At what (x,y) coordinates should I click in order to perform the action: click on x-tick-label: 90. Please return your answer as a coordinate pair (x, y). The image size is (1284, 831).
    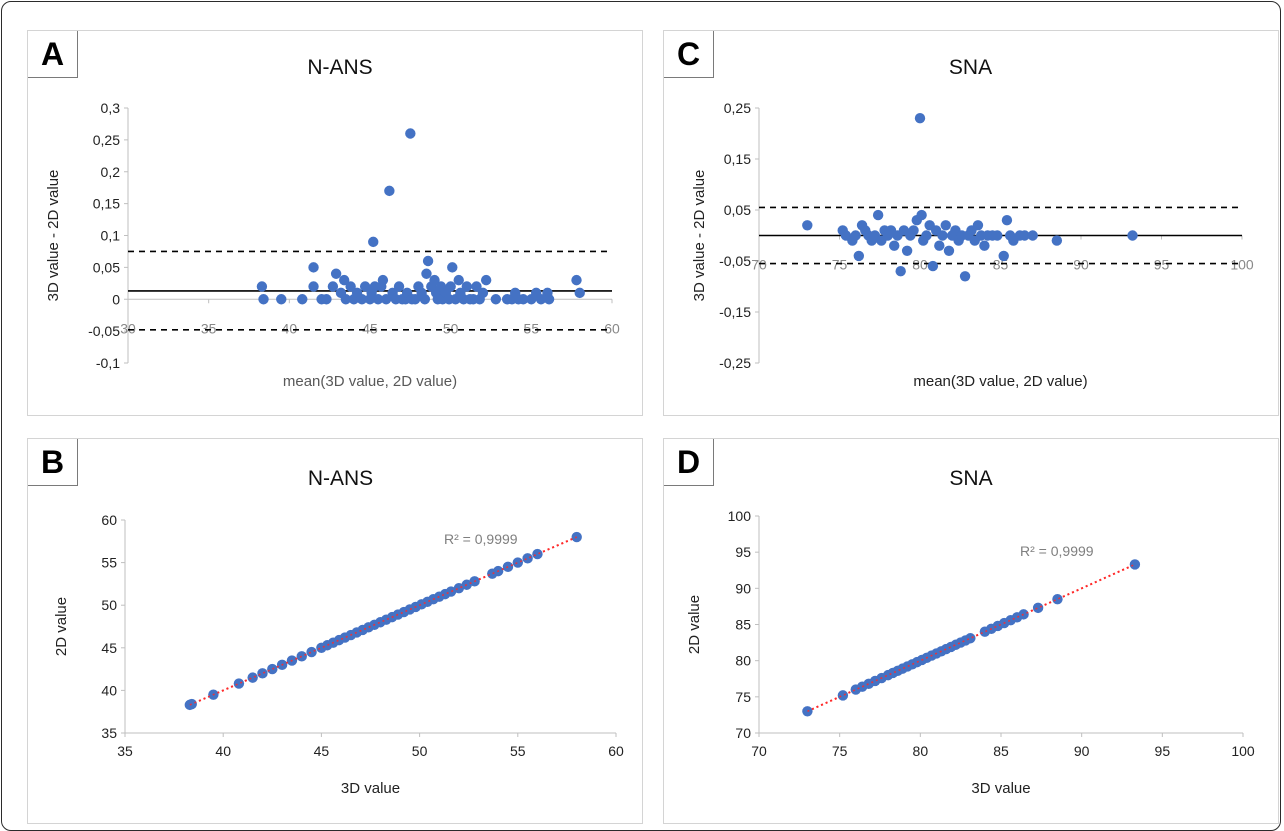
    Looking at the image, I should click on (1081, 265).